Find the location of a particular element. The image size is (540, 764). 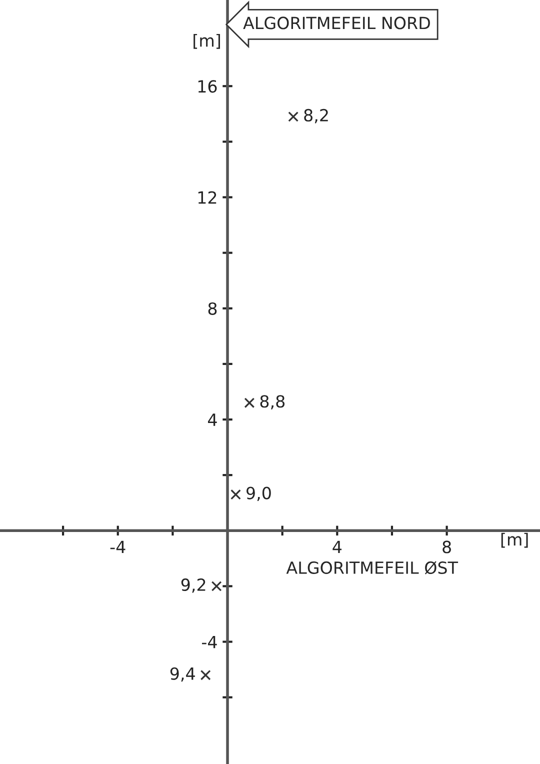

x-tick-label: -4 is located at coordinates (118, 547).